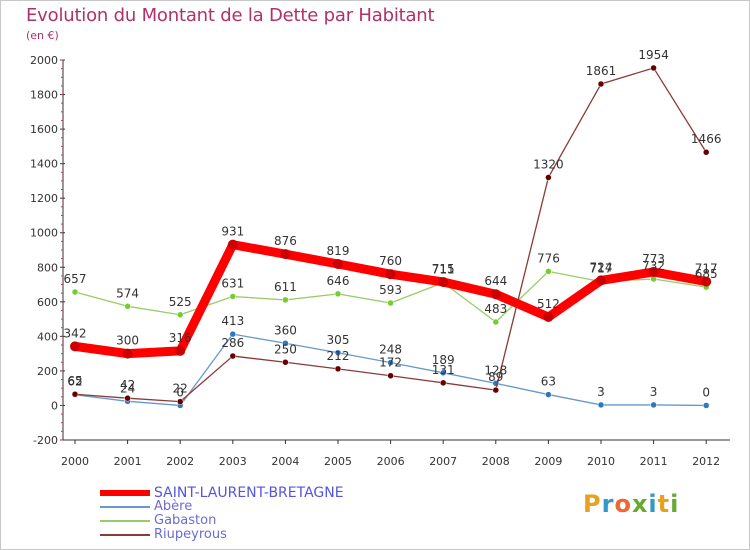  I want to click on data-label: 724, so click(601, 267).